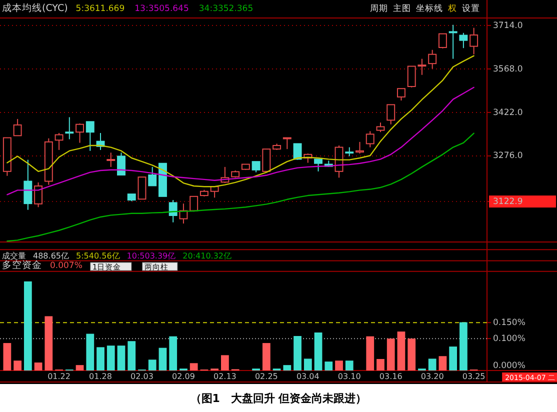  I want to click on chart-title: 多空资金, so click(22, 265).